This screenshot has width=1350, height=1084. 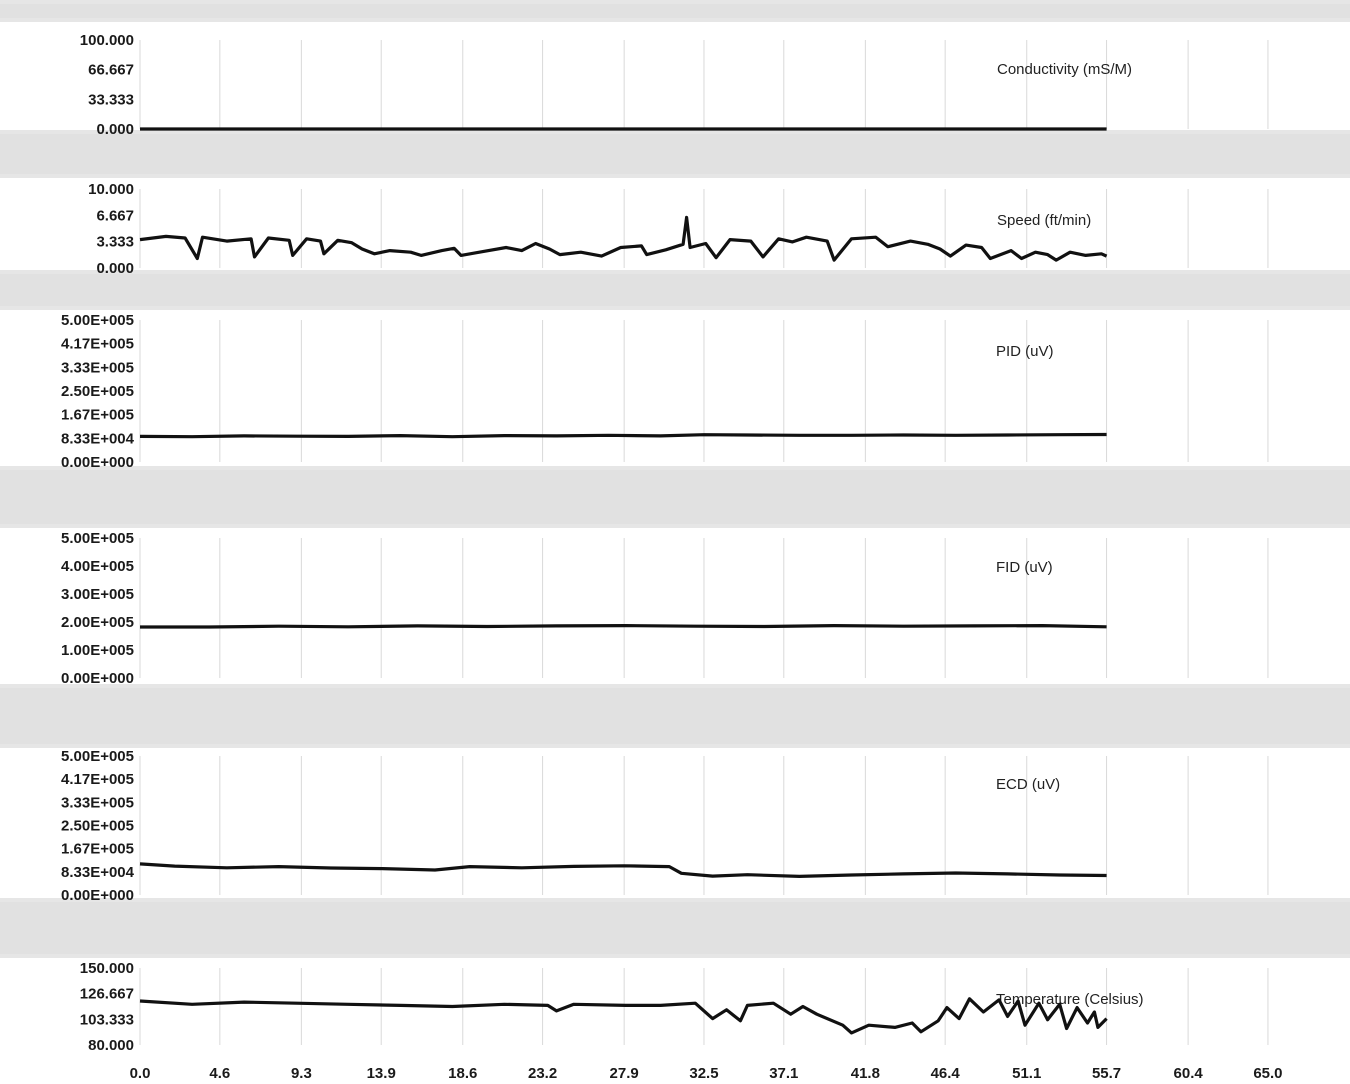 What do you see at coordinates (783, 1073) in the screenshot?
I see `x-tick-label: 37.1` at bounding box center [783, 1073].